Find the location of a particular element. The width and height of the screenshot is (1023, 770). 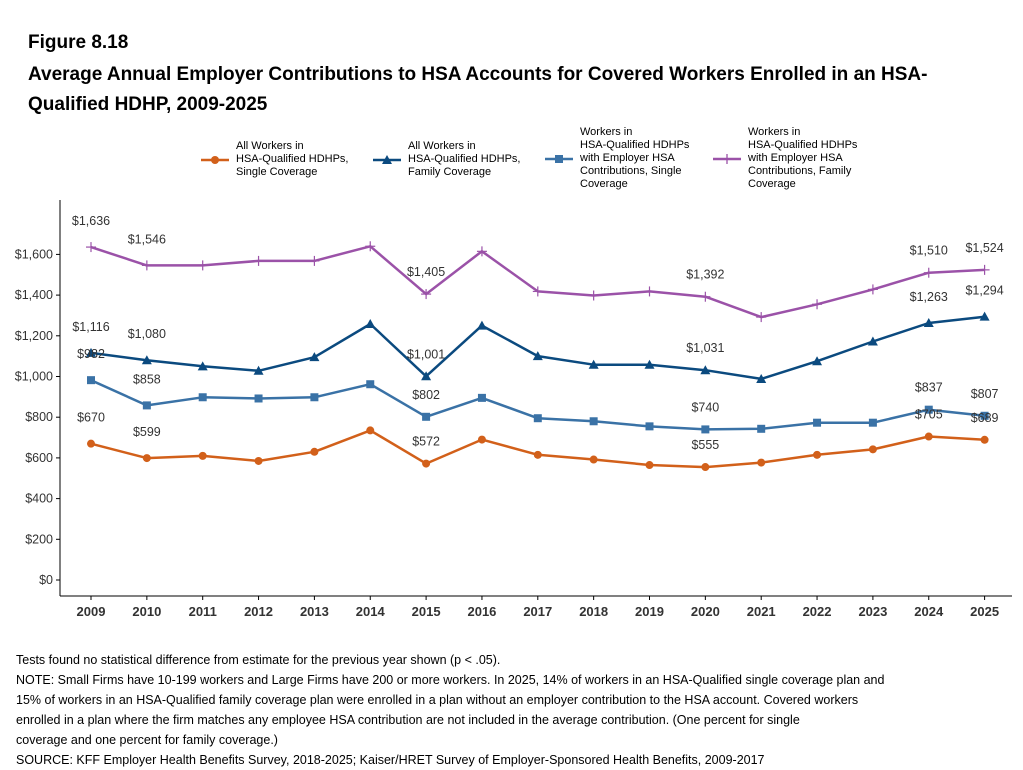

x-tick-label: 2009 is located at coordinates (91, 611).